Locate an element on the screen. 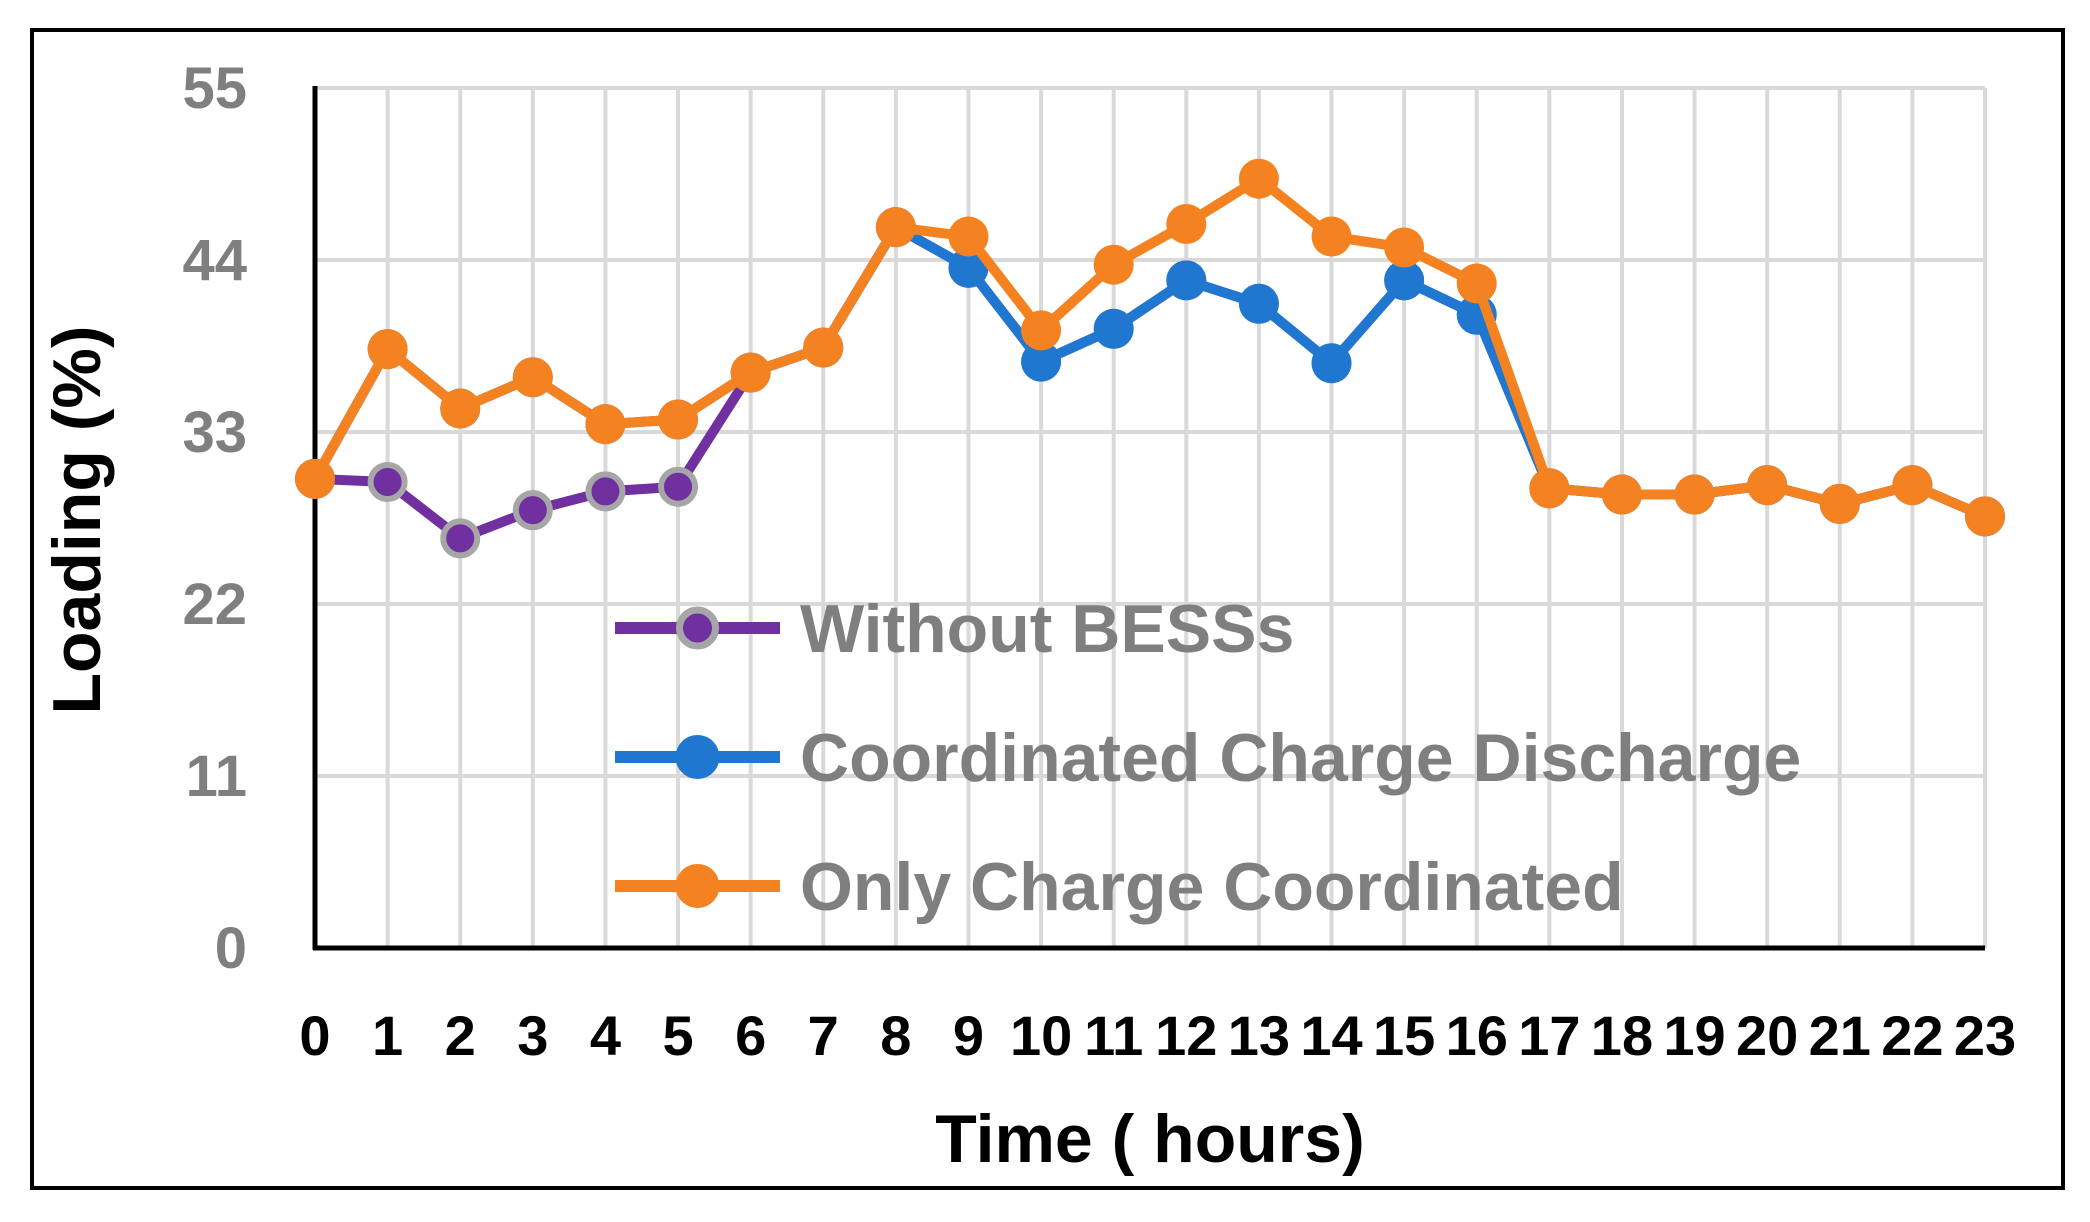  x-tick-label: 15 is located at coordinates (1404, 1035).